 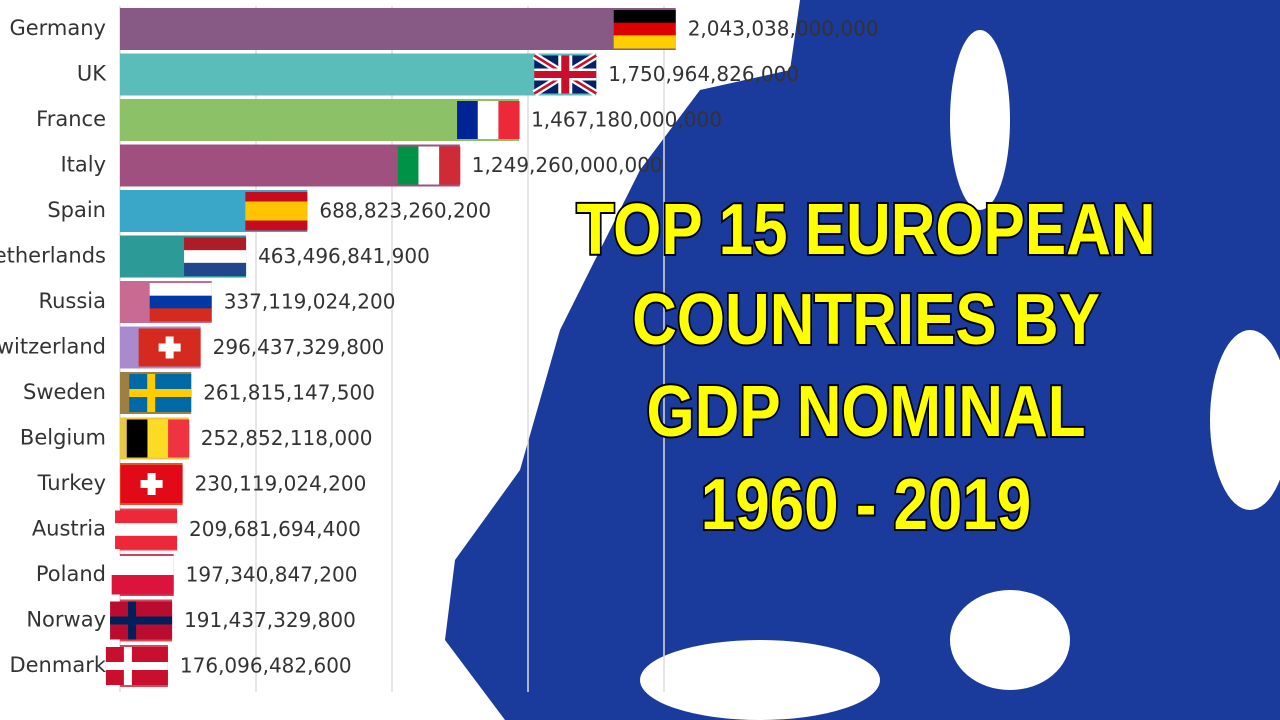 What do you see at coordinates (53, 256) in the screenshot?
I see `category-label: Netherlands` at bounding box center [53, 256].